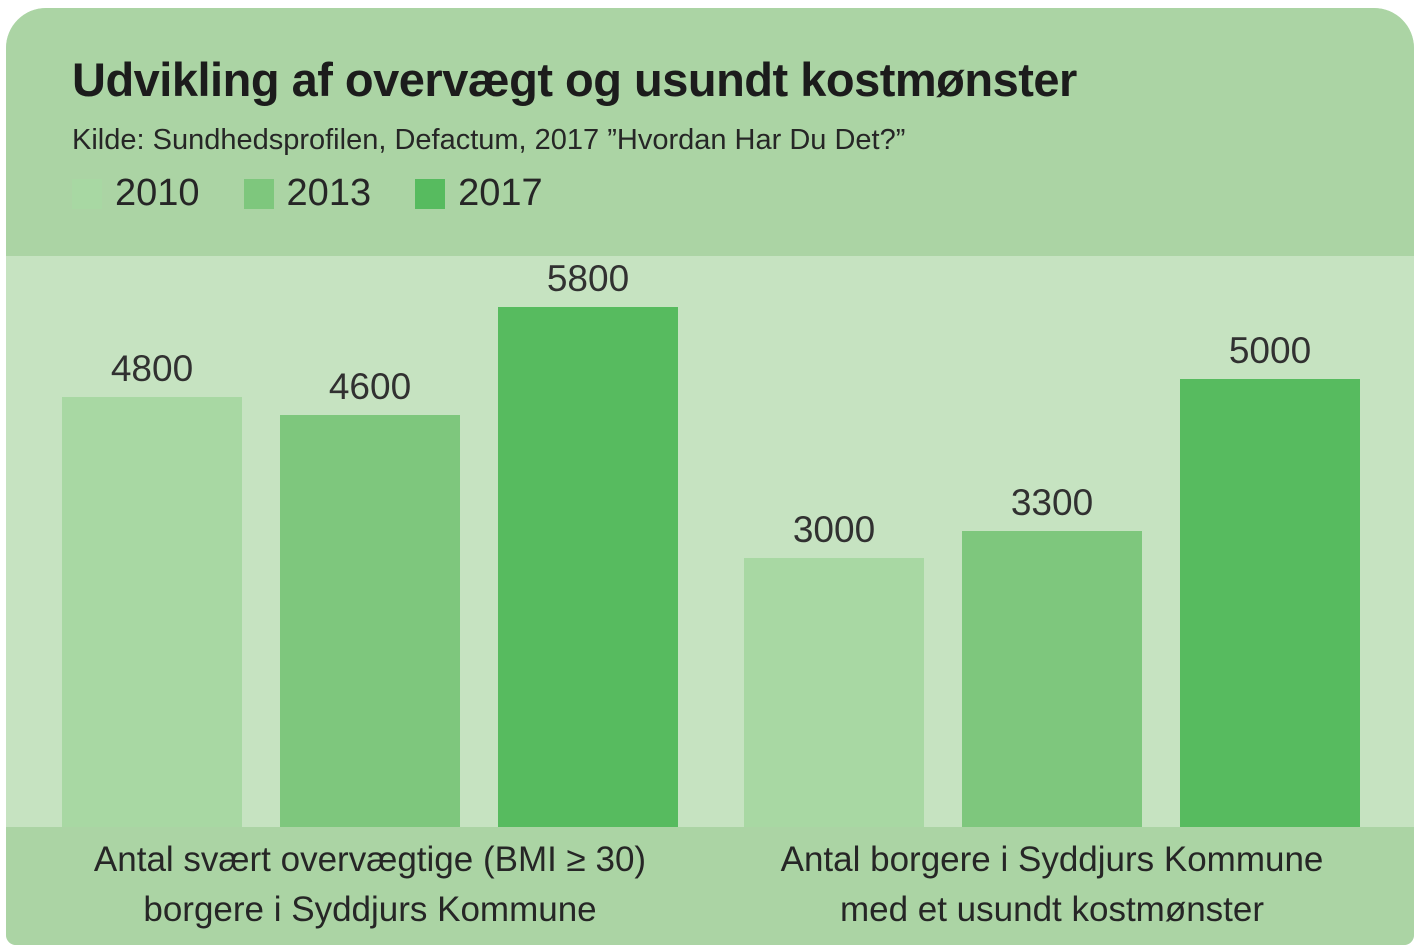 The width and height of the screenshot is (1420, 951). I want to click on group-label-line: Antal svært overvægtige (BMI ≥ 30), so click(370, 859).